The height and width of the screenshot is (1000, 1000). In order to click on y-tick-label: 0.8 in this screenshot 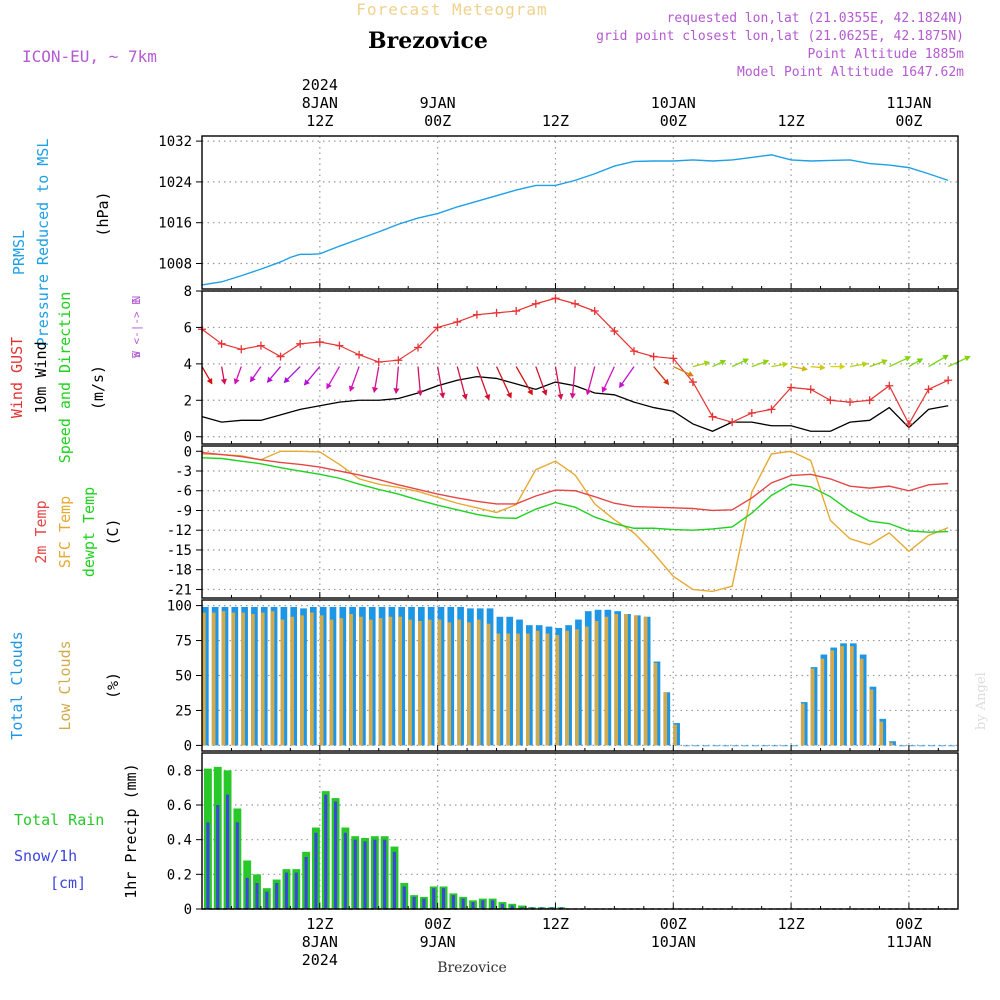, I will do `click(179, 771)`.